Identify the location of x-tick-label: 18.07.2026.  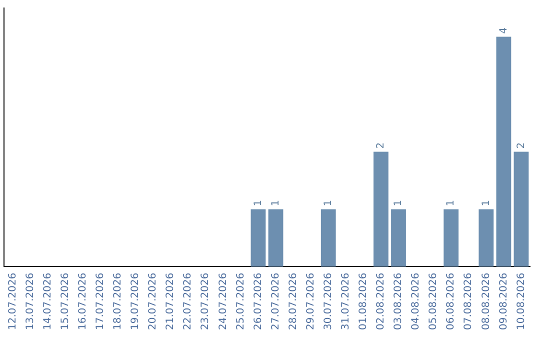
(118, 301).